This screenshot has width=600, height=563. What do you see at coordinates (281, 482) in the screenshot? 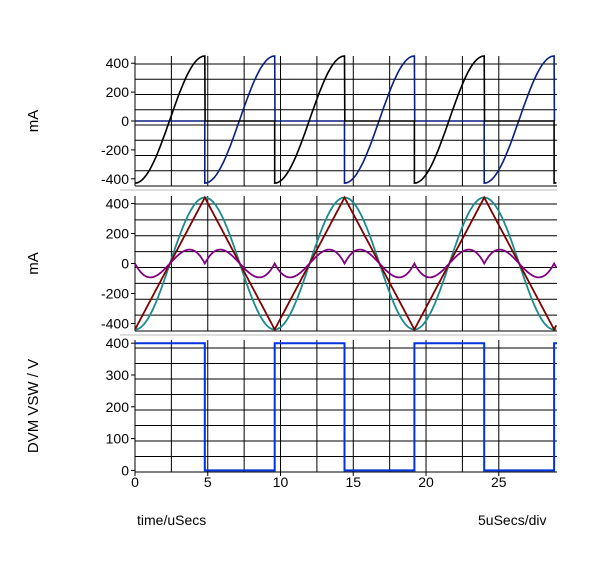
I see `x-tick-label: 10` at bounding box center [281, 482].